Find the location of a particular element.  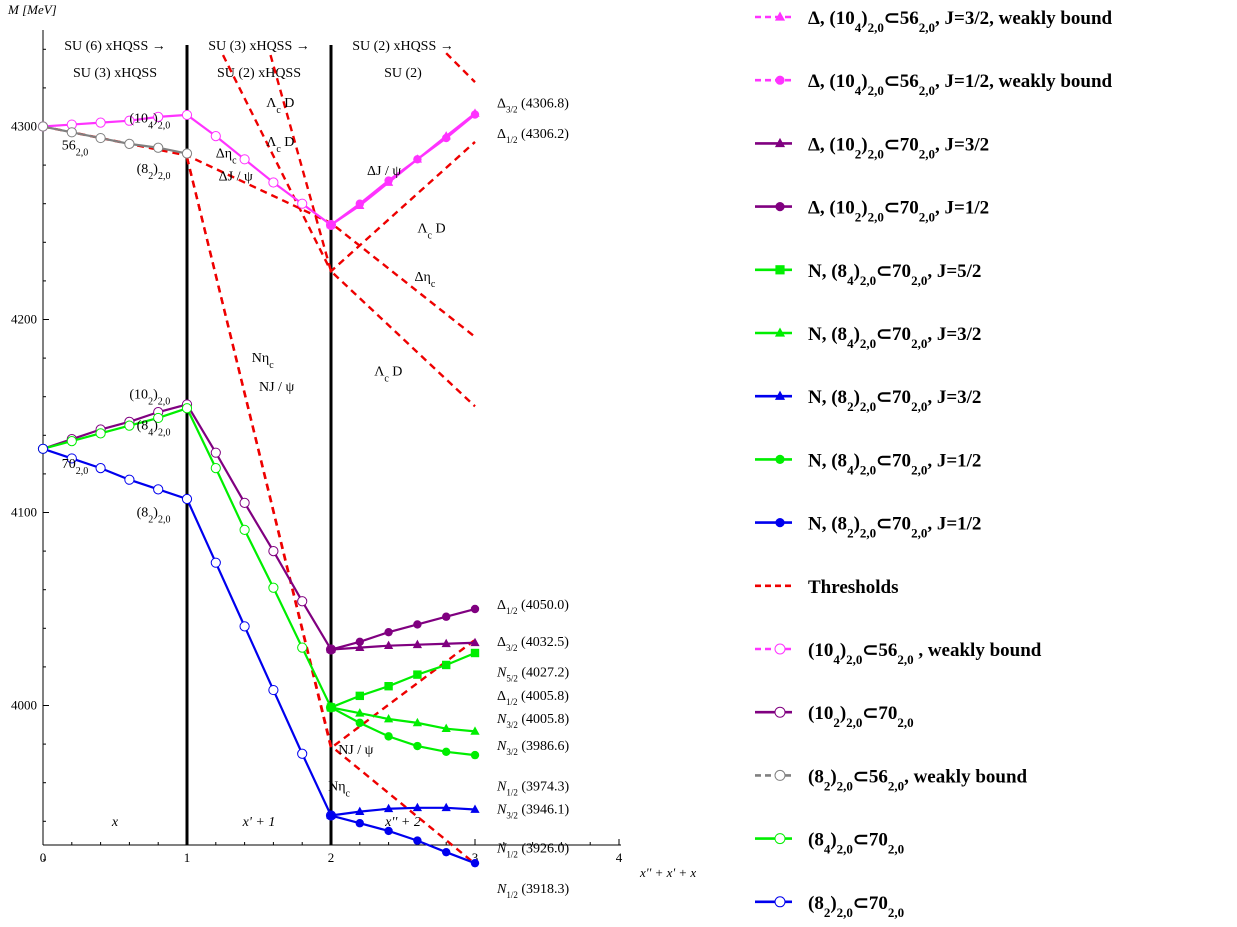

stage-header-line2: SU (3) xHQSS is located at coordinates (115, 73).